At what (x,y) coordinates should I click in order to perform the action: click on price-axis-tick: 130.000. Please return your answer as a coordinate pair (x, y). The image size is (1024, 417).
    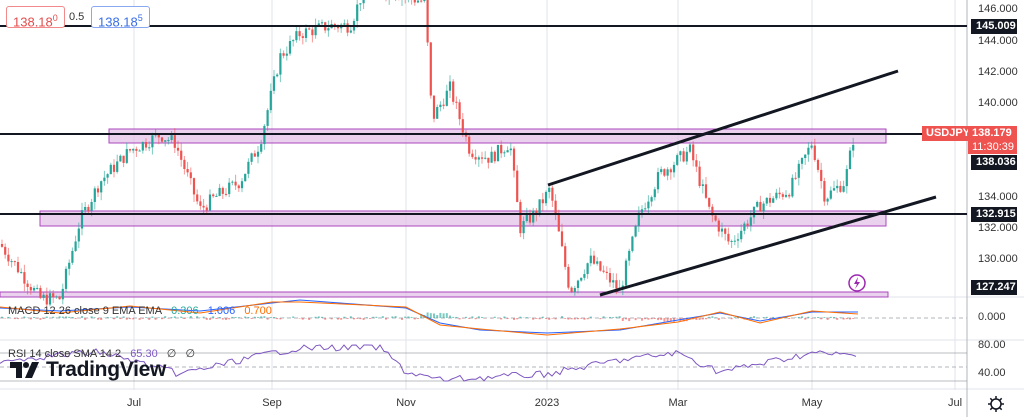
    Looking at the image, I should click on (998, 259).